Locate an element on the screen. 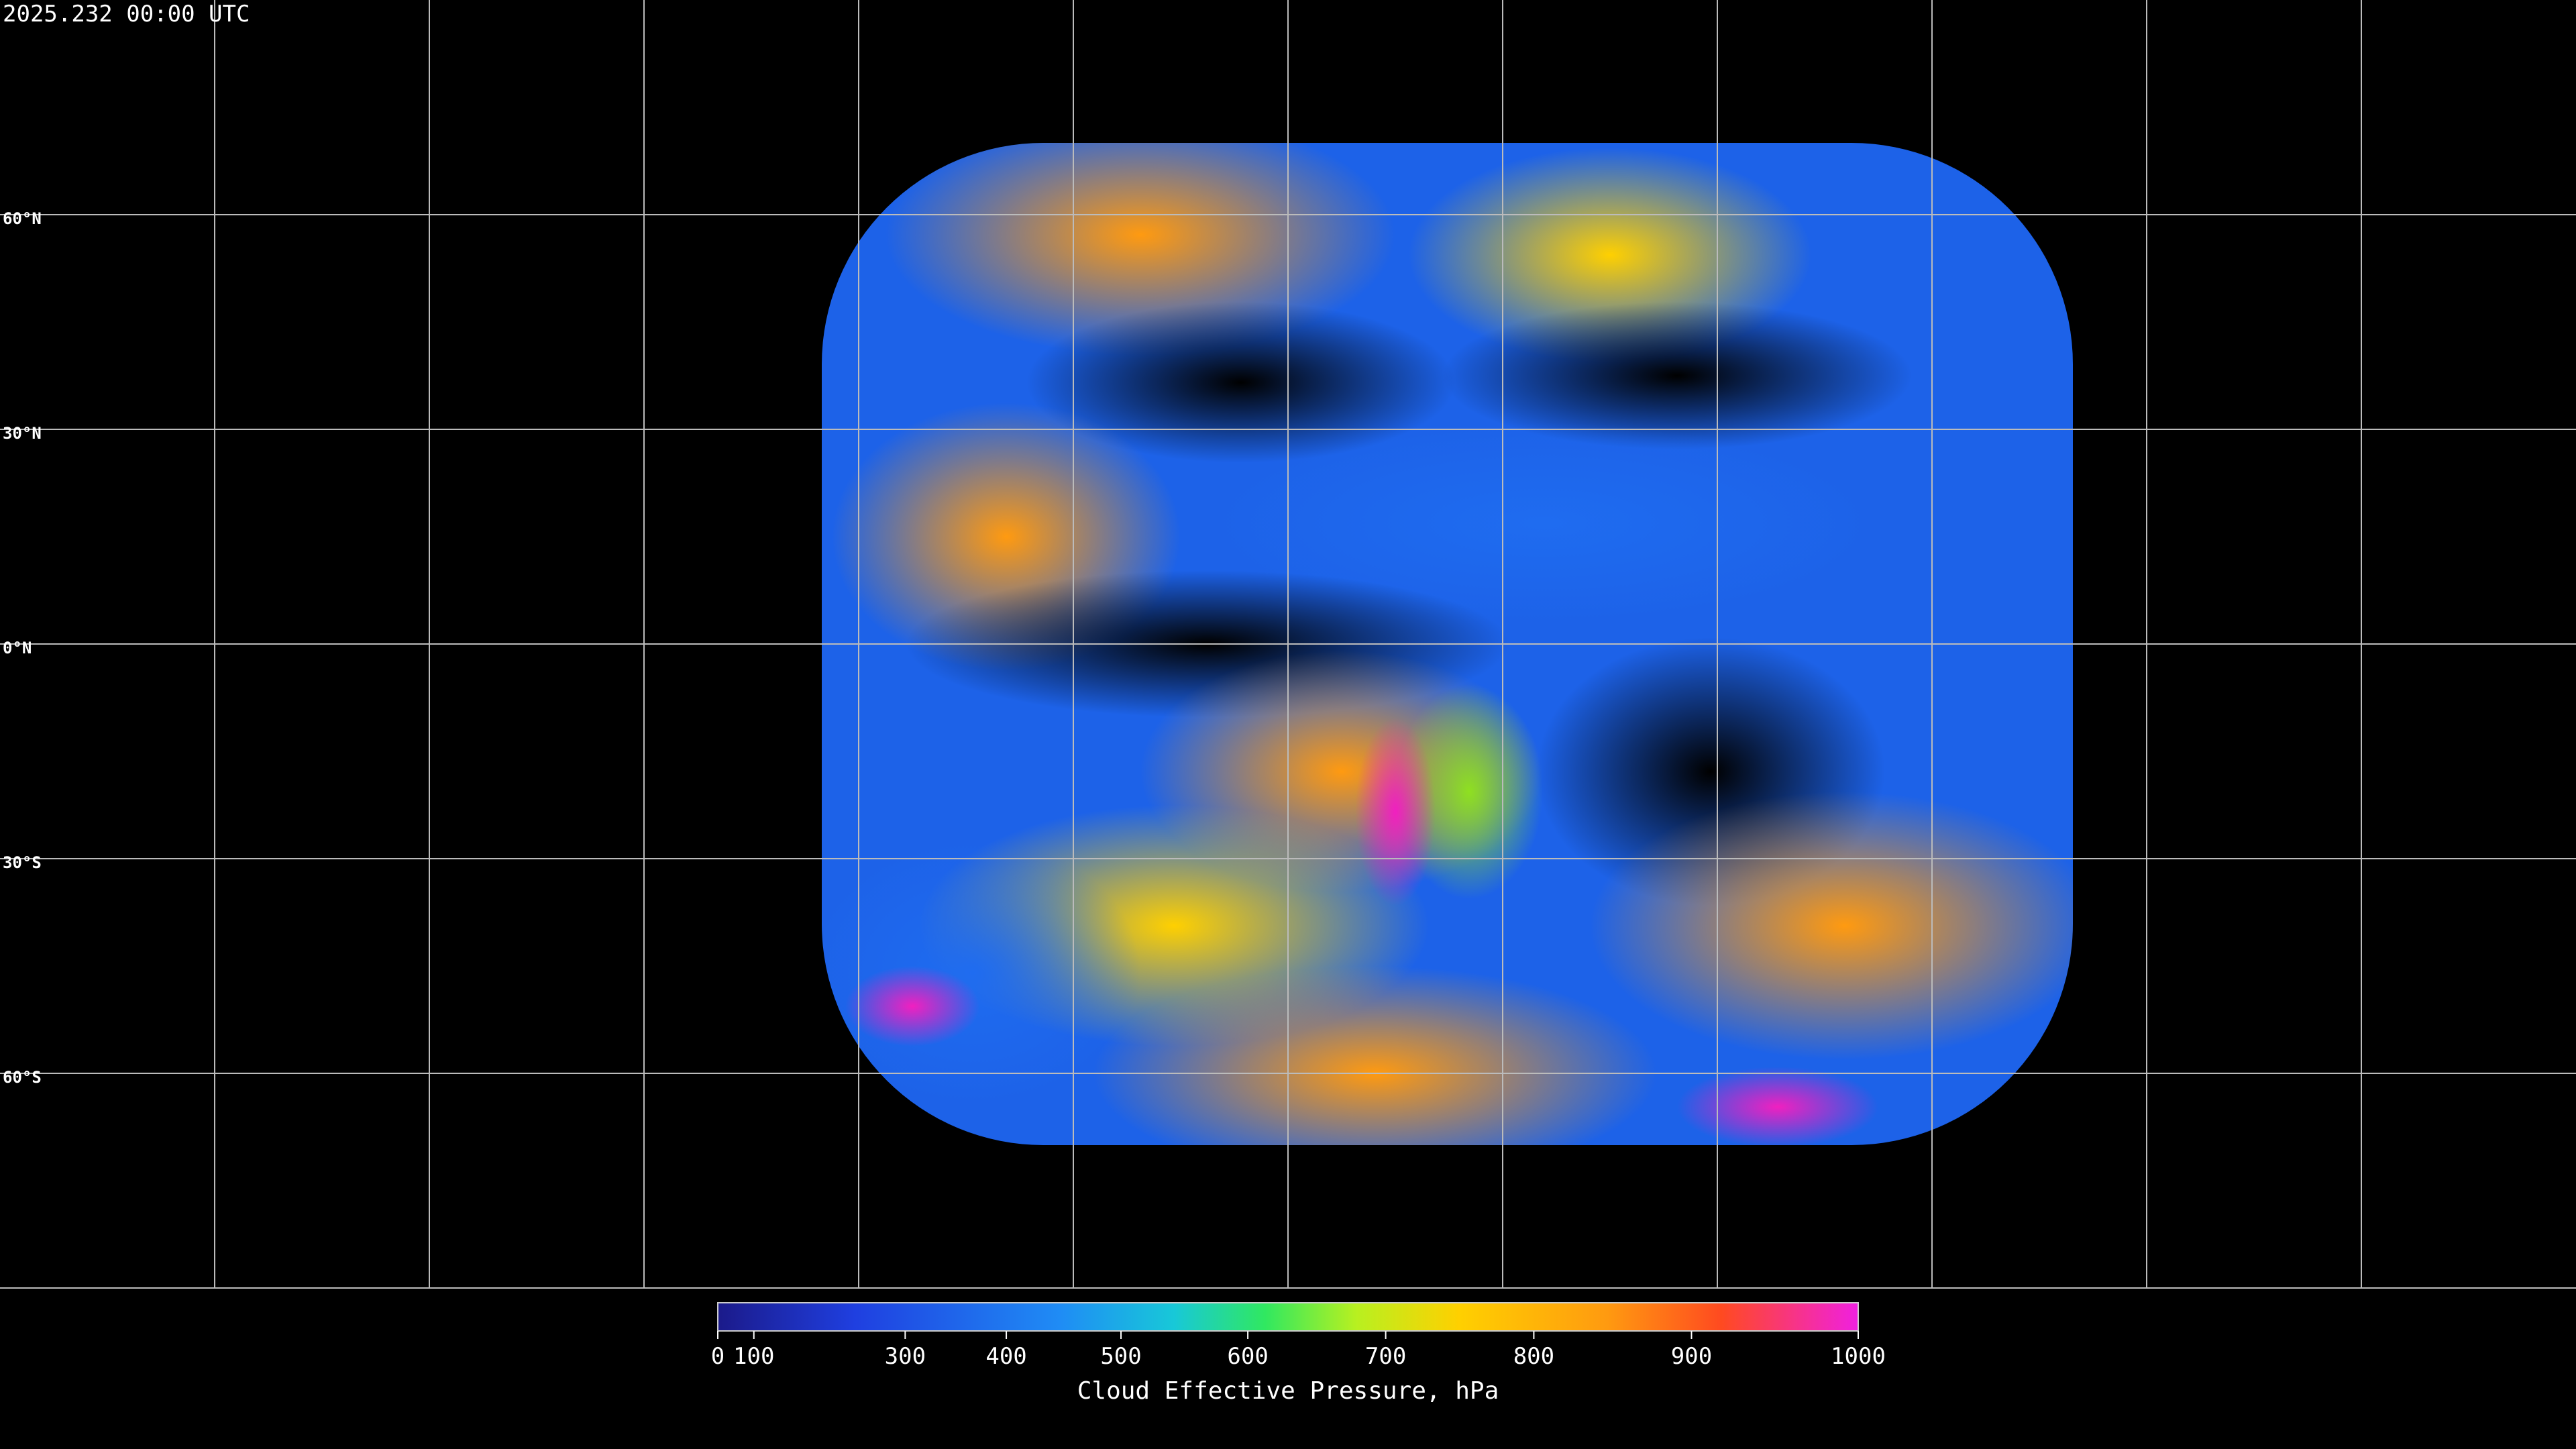  colorbar-tick-label: 400 is located at coordinates (1005, 1356).